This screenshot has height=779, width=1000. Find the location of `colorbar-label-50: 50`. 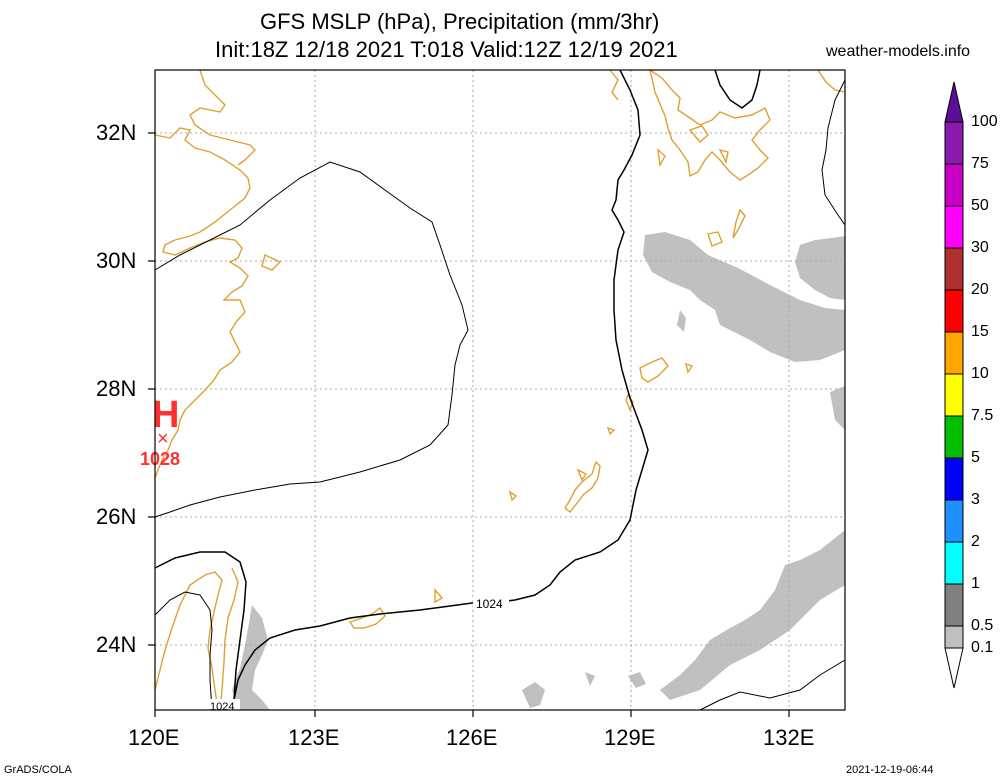

colorbar-label-50: 50 is located at coordinates (980, 205).